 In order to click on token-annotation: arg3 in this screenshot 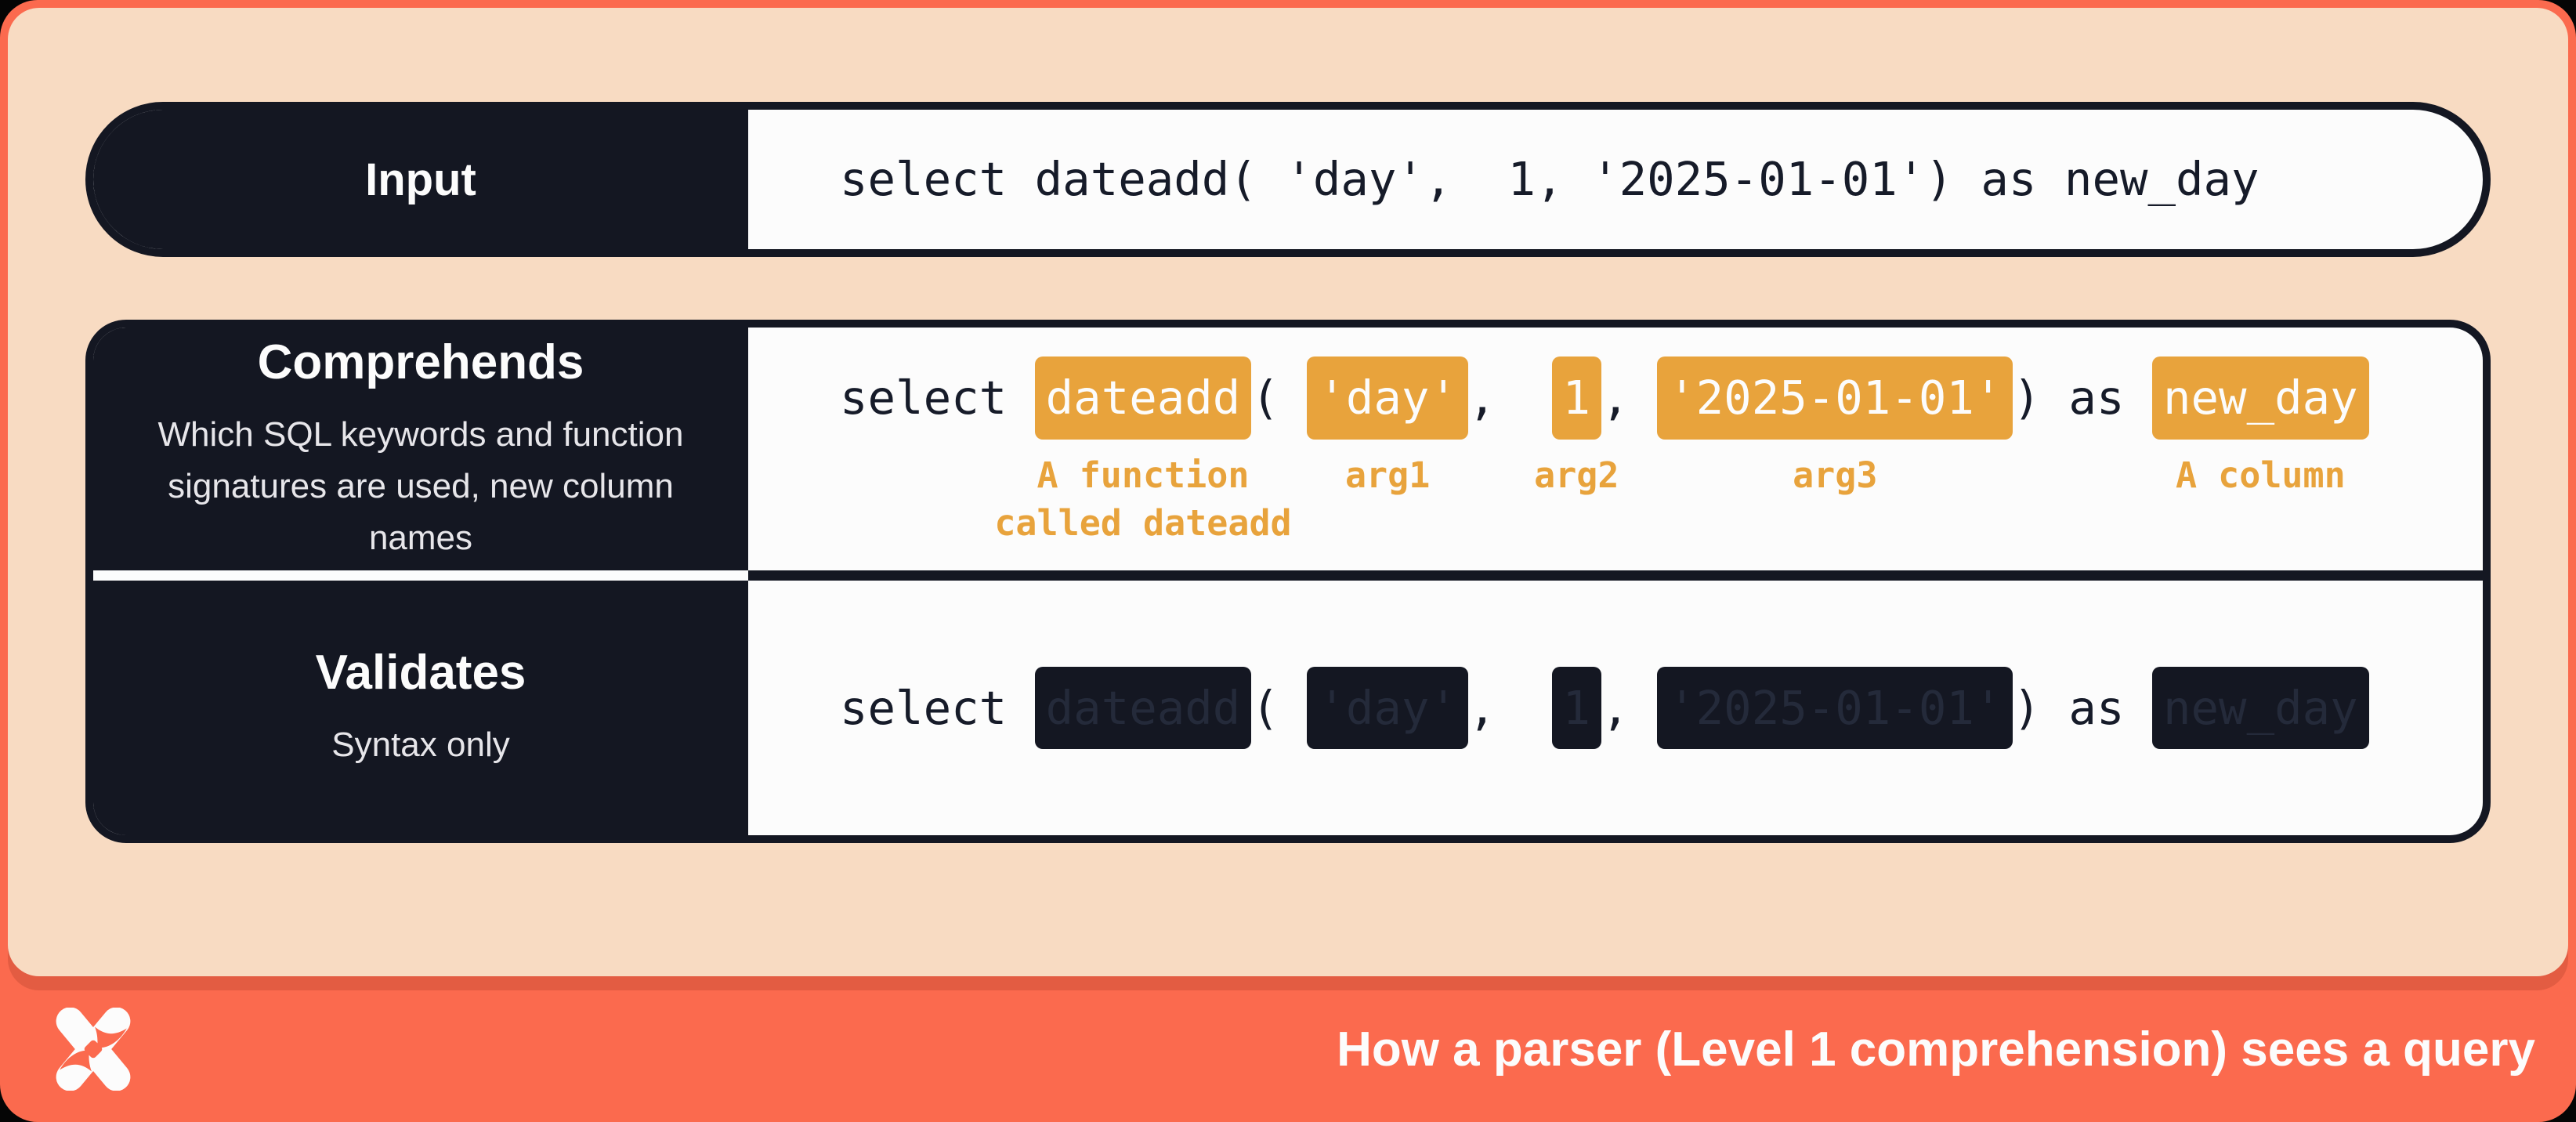, I will do `click(1836, 475)`.